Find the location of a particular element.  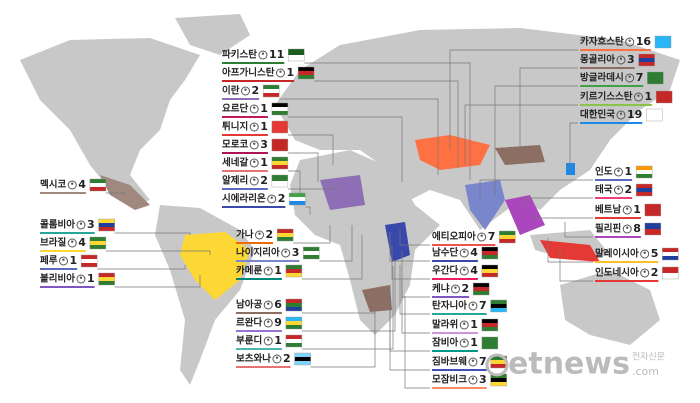

count: 2 is located at coordinates (287, 358).